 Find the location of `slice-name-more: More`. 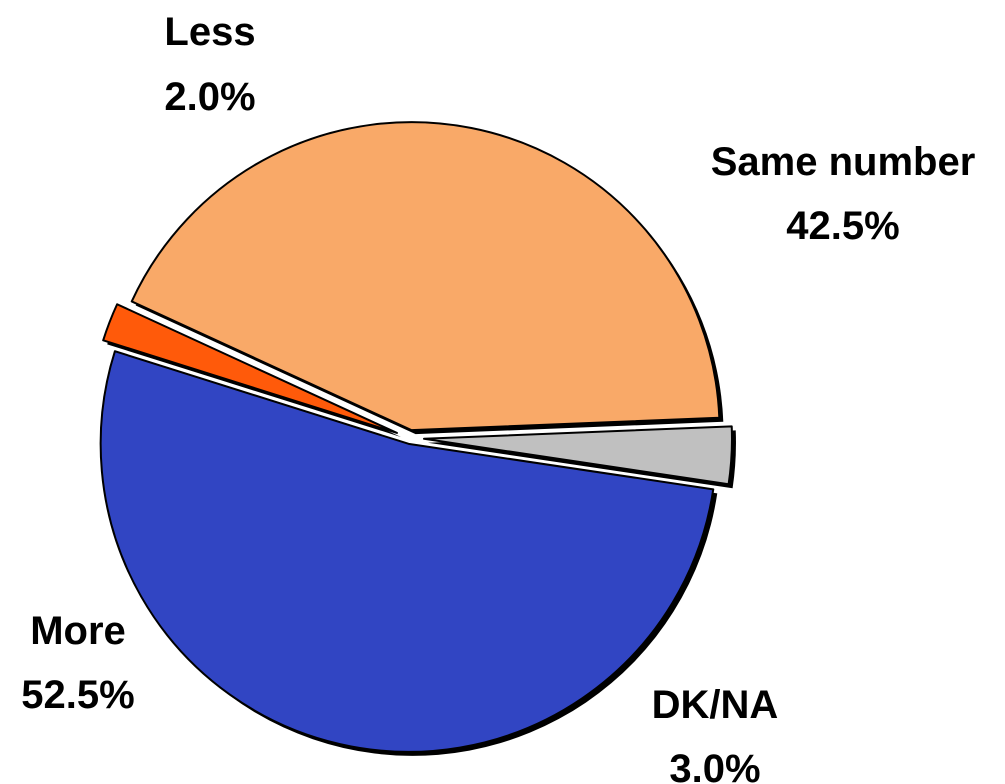

slice-name-more: More is located at coordinates (78, 631).